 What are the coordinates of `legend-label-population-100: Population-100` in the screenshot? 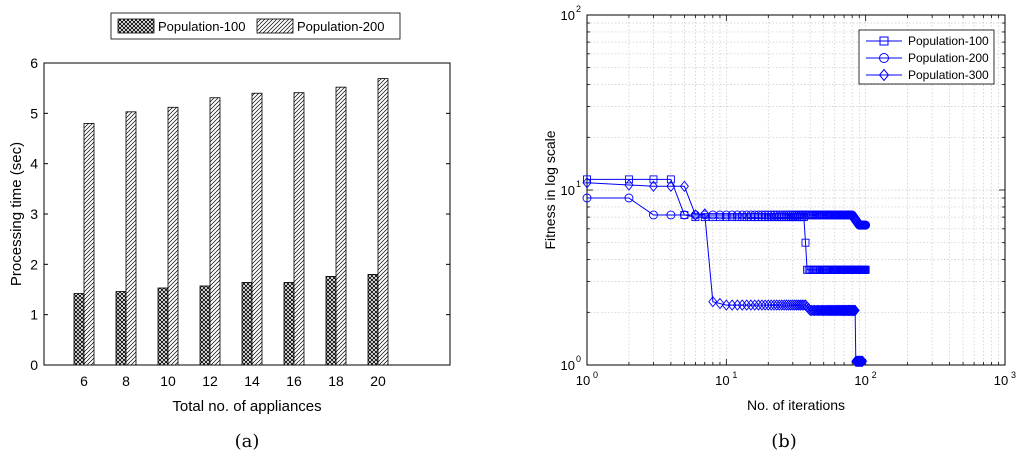 It's located at (201, 26).